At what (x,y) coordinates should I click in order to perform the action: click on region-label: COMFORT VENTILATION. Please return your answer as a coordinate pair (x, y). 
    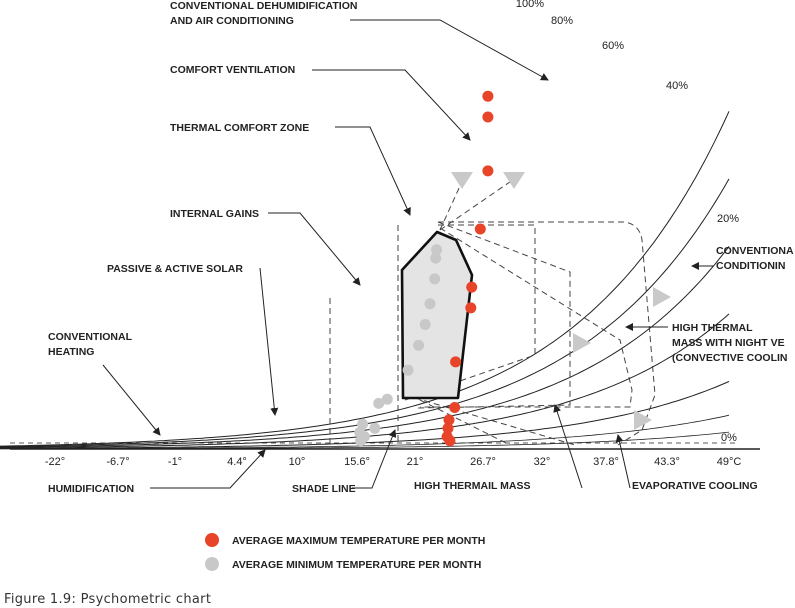
    Looking at the image, I should click on (232, 70).